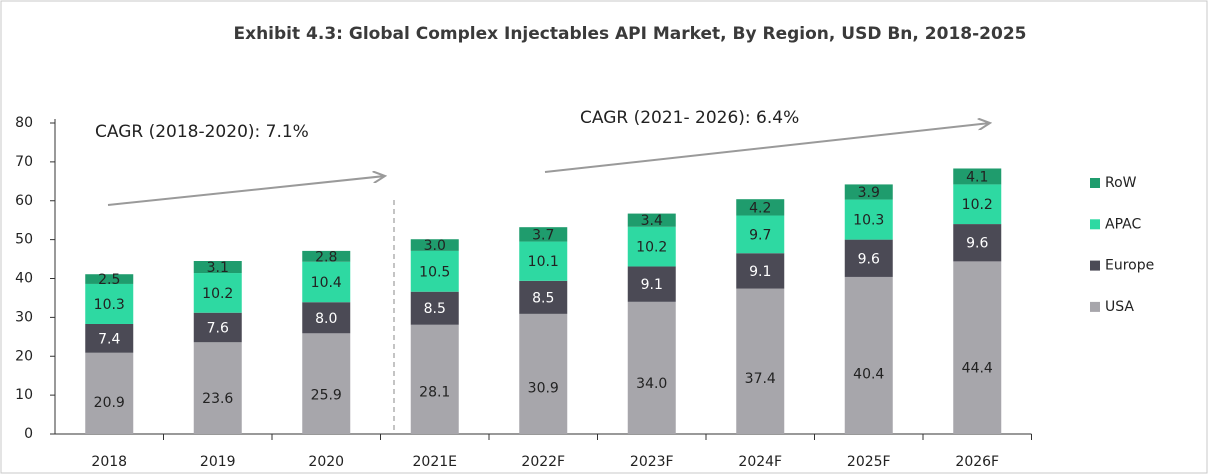  What do you see at coordinates (1129, 266) in the screenshot?
I see `legend-label: Europe` at bounding box center [1129, 266].